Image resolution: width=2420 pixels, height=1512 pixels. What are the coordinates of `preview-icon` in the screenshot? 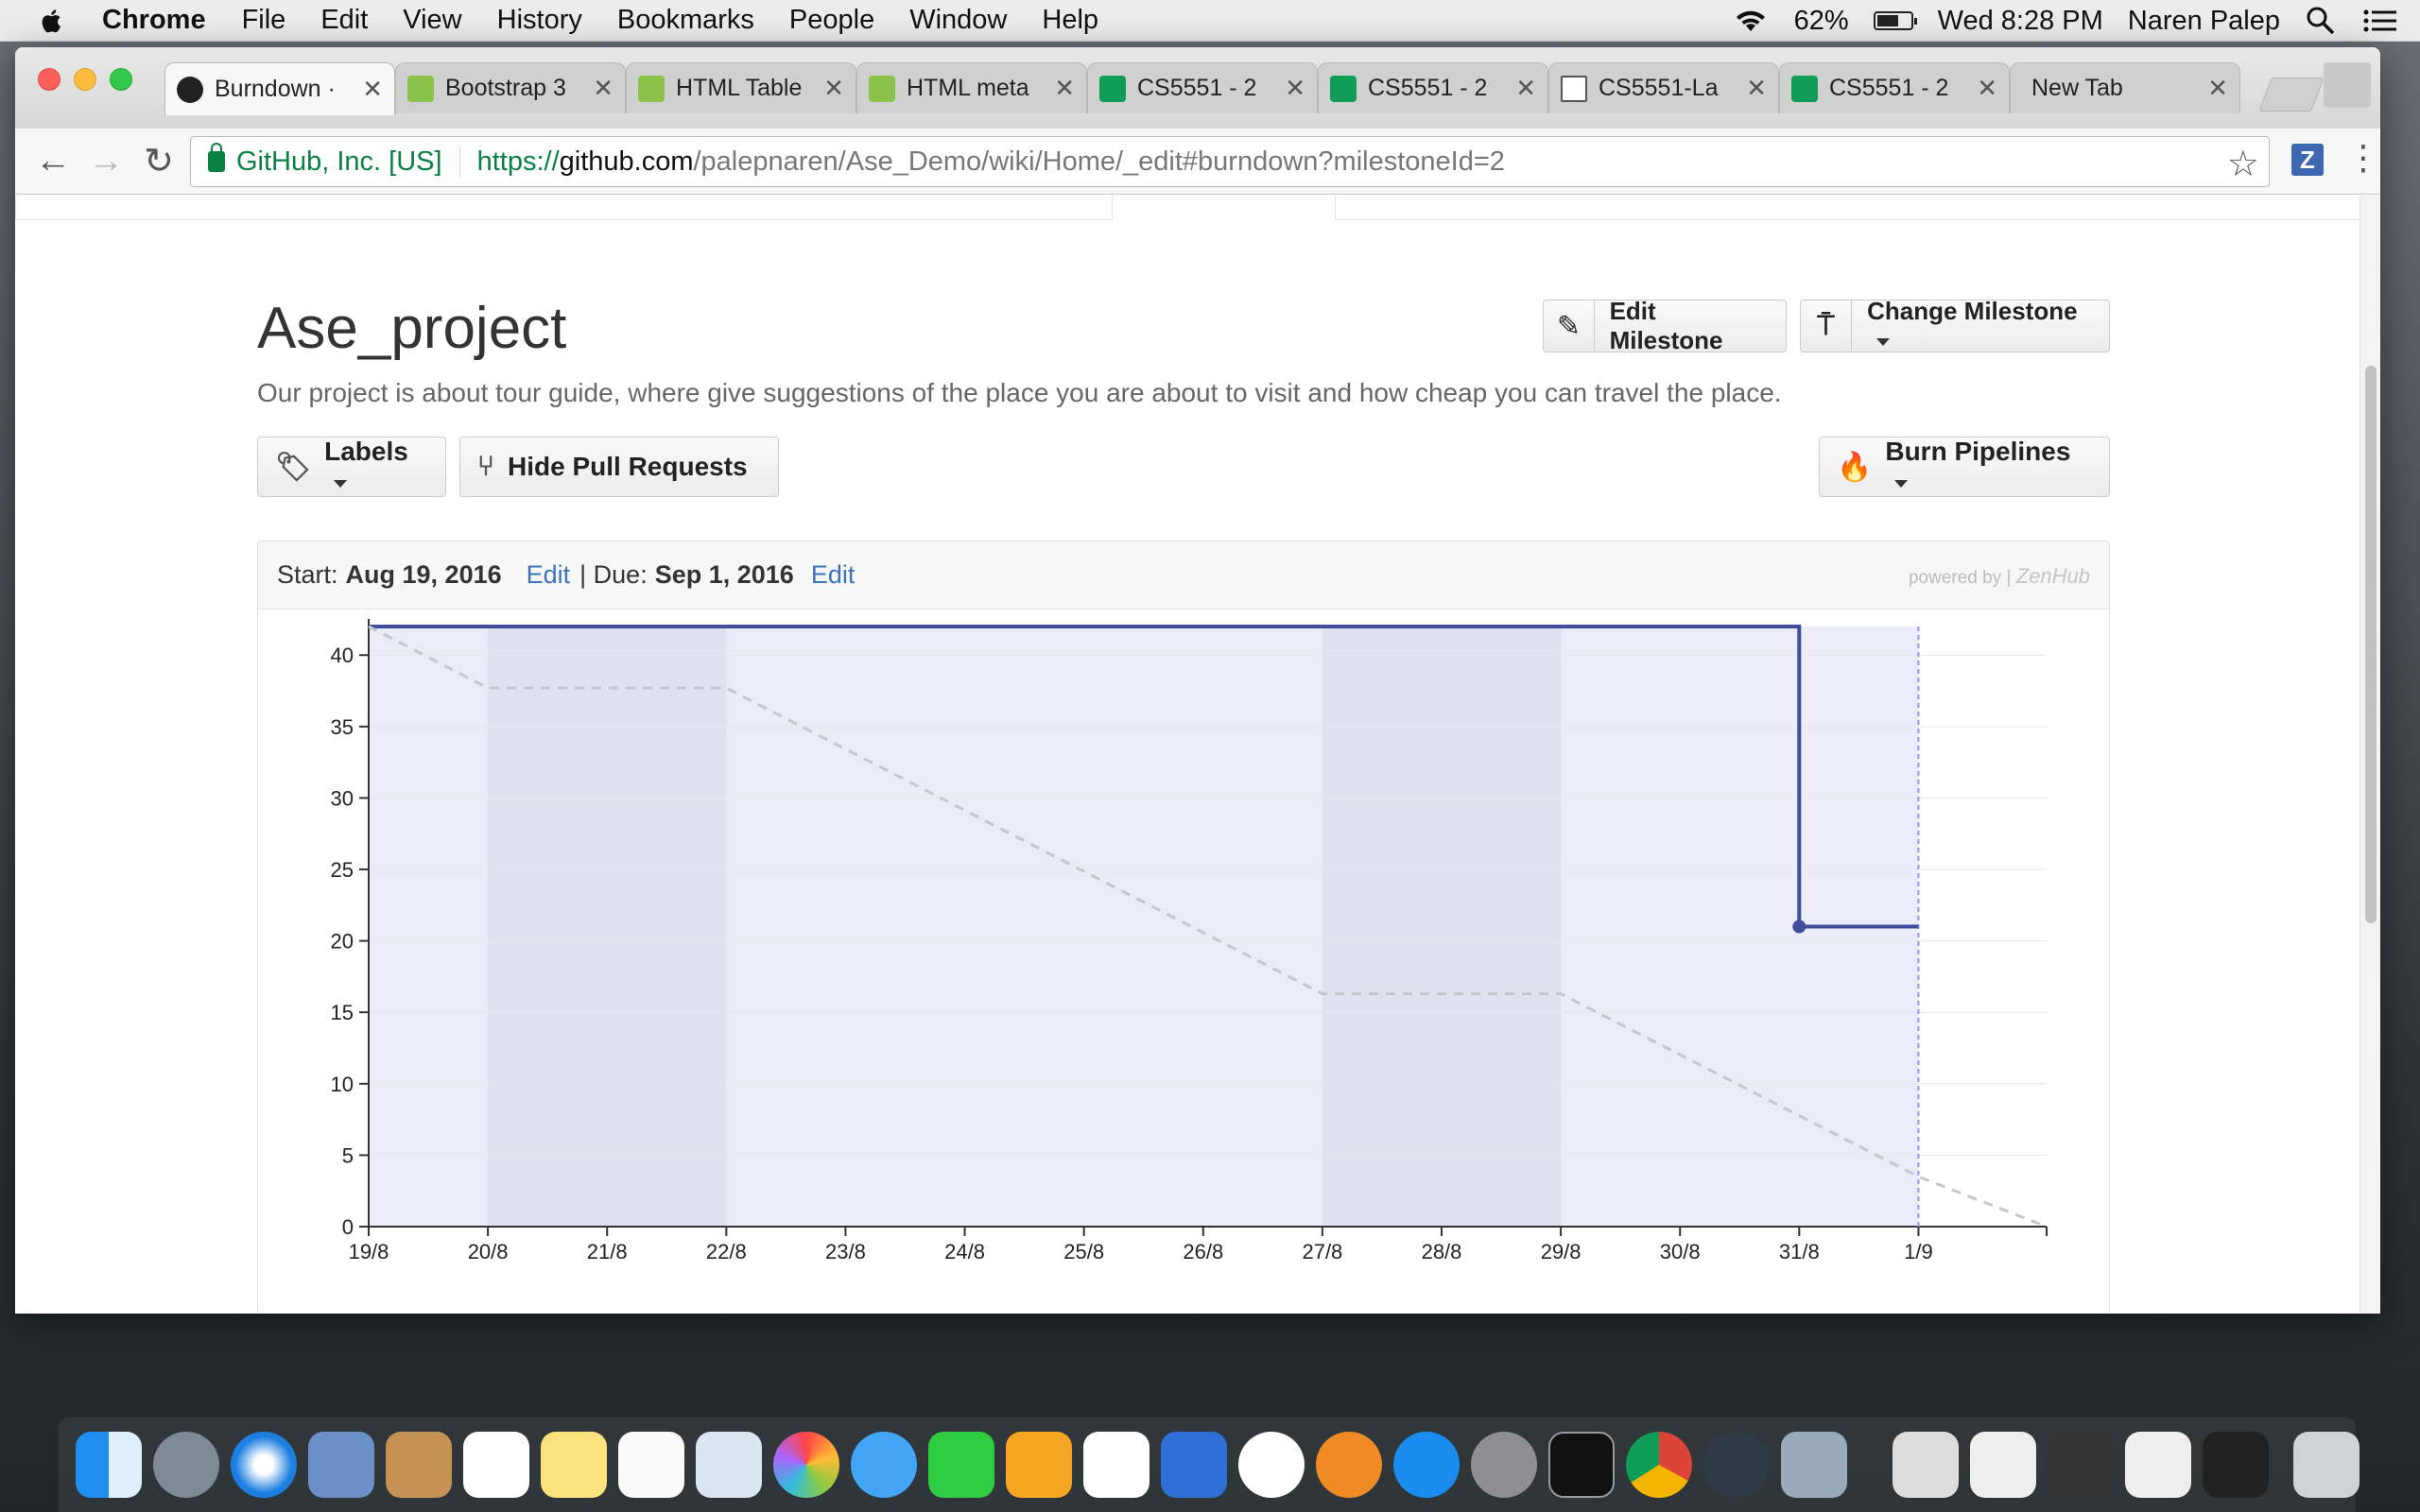 It's located at (729, 1465).